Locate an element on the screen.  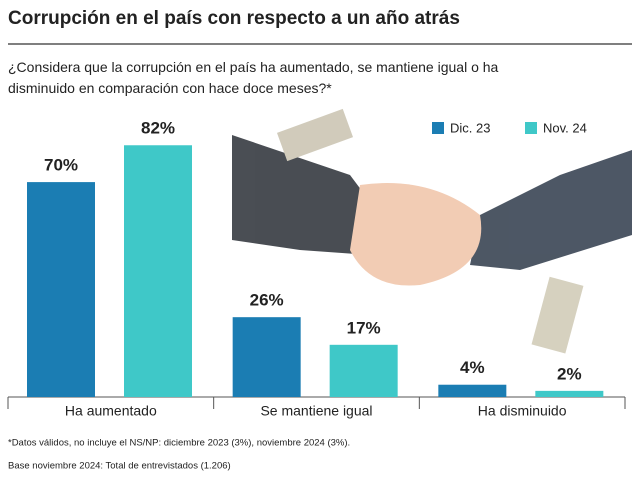
value-label: 82% is located at coordinates (158, 128).